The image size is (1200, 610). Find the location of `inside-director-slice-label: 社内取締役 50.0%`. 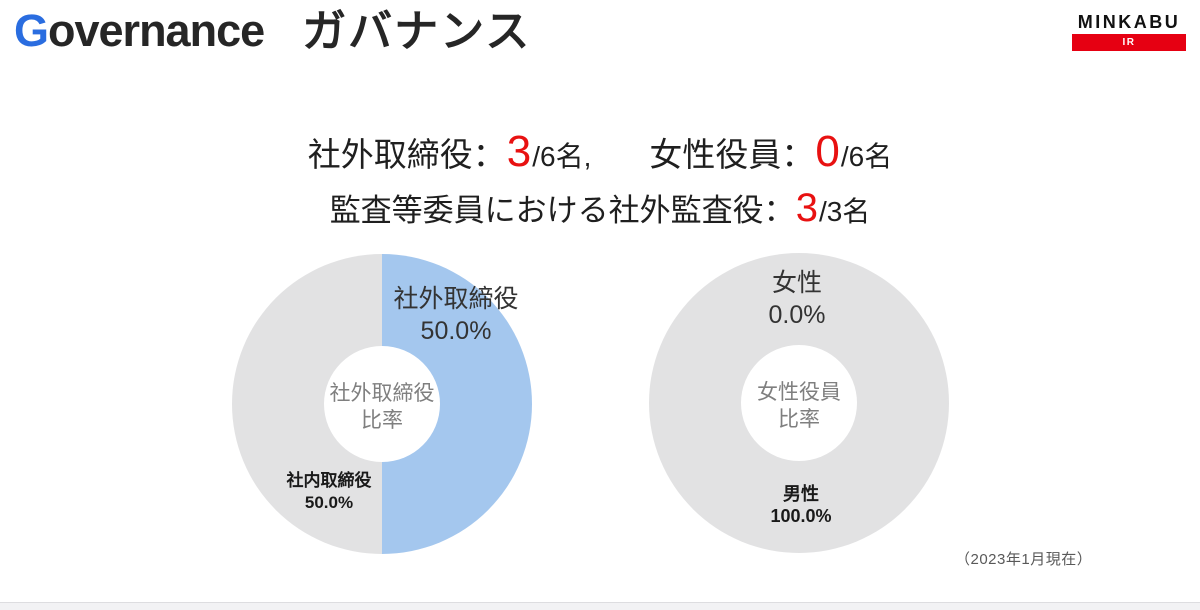

inside-director-slice-label: 社内取締役 50.0% is located at coordinates (329, 492).